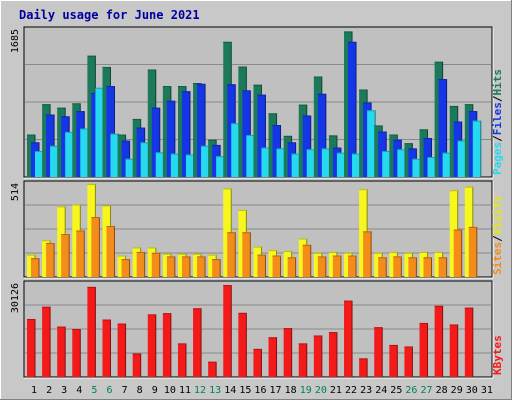 Image resolution: width=512 pixels, height=400 pixels. I want to click on x-tick-label-day-26: 26, so click(411, 390).